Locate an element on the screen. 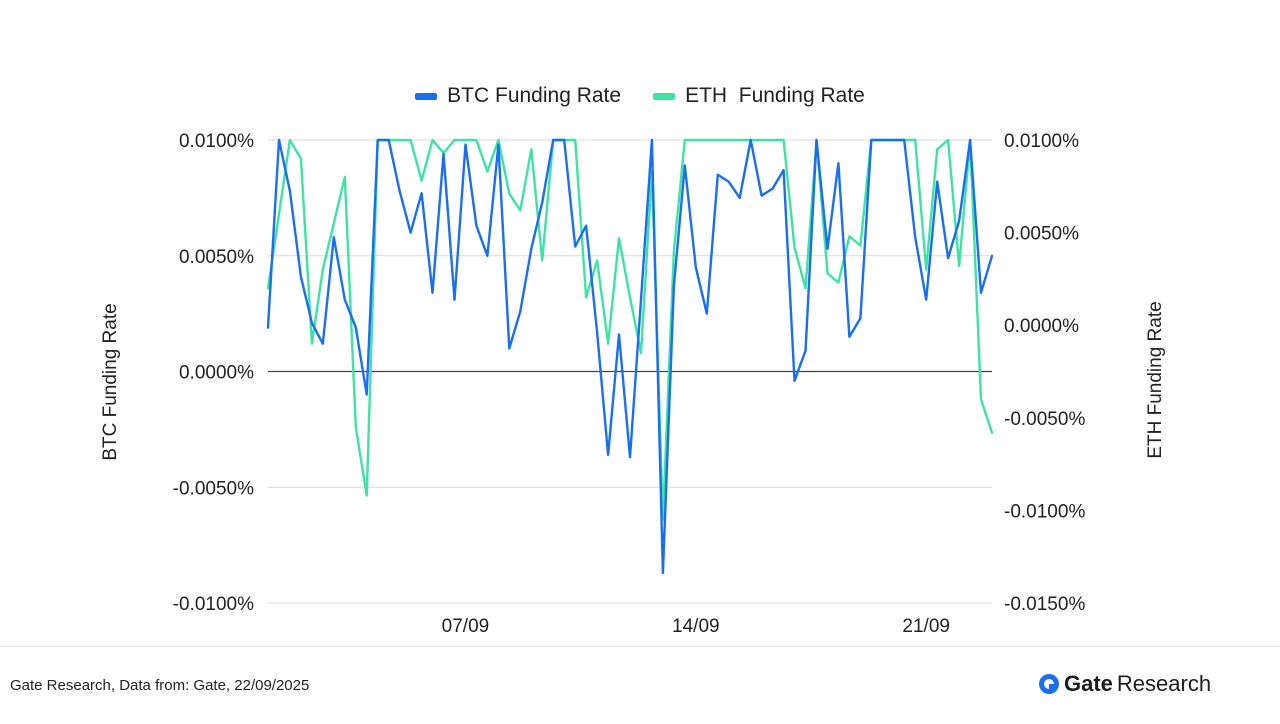 The width and height of the screenshot is (1280, 724). y-right-tick-label: 0.0100% is located at coordinates (1041, 141).